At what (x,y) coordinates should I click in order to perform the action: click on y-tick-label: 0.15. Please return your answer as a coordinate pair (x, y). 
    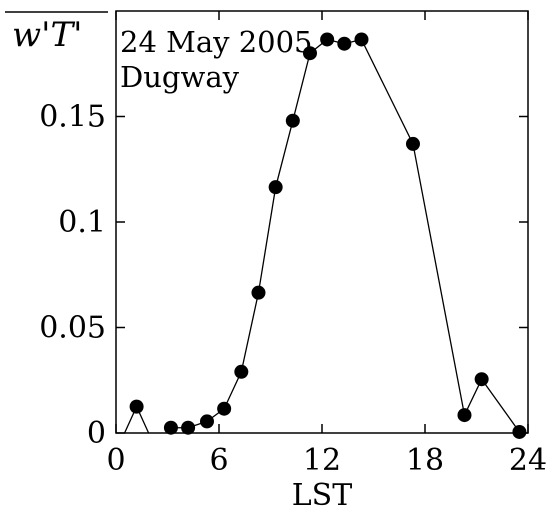
    Looking at the image, I should click on (72, 117).